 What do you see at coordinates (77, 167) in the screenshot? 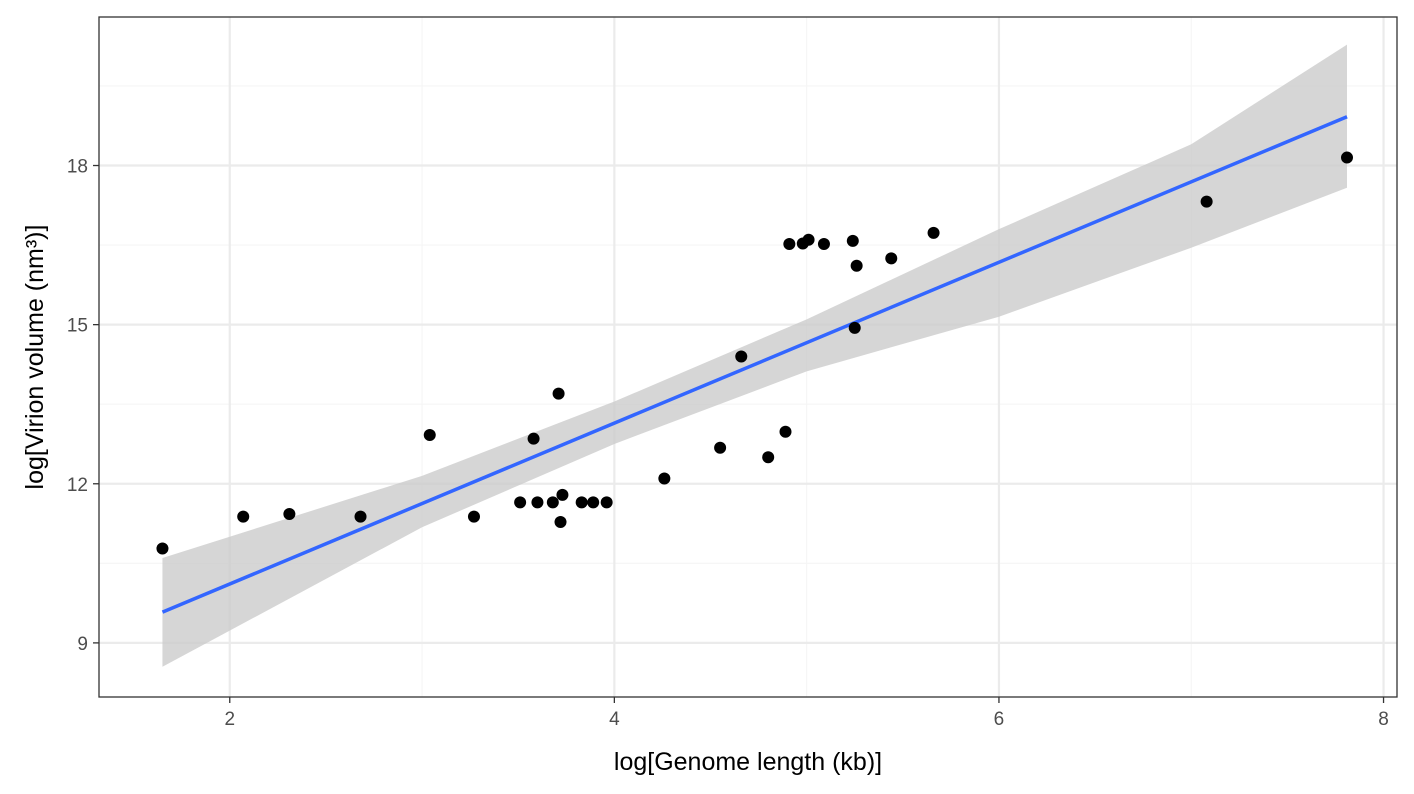
I see `y-tick-label: 18` at bounding box center [77, 167].